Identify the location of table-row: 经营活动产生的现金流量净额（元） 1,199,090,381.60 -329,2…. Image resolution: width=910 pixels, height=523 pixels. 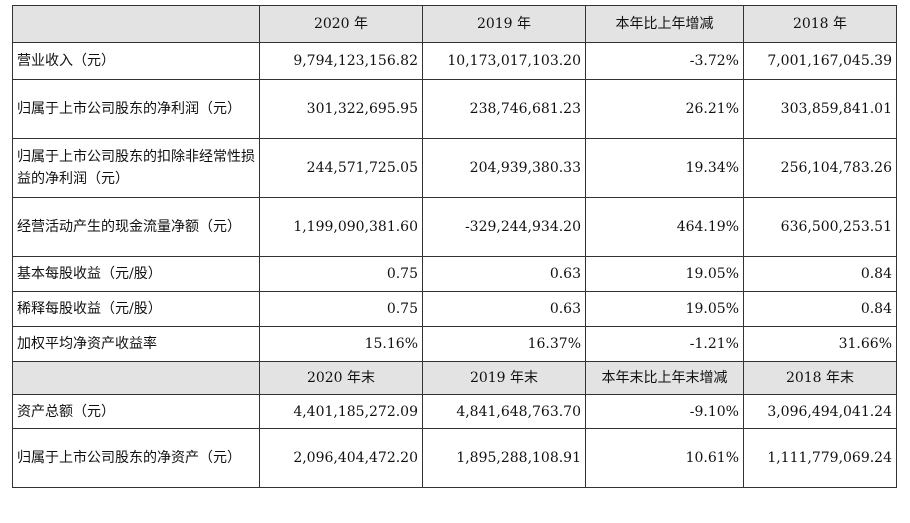
(454, 227).